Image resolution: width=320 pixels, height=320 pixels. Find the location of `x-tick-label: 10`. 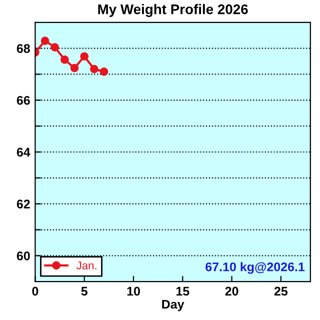

x-tick-label: 10 is located at coordinates (133, 291).